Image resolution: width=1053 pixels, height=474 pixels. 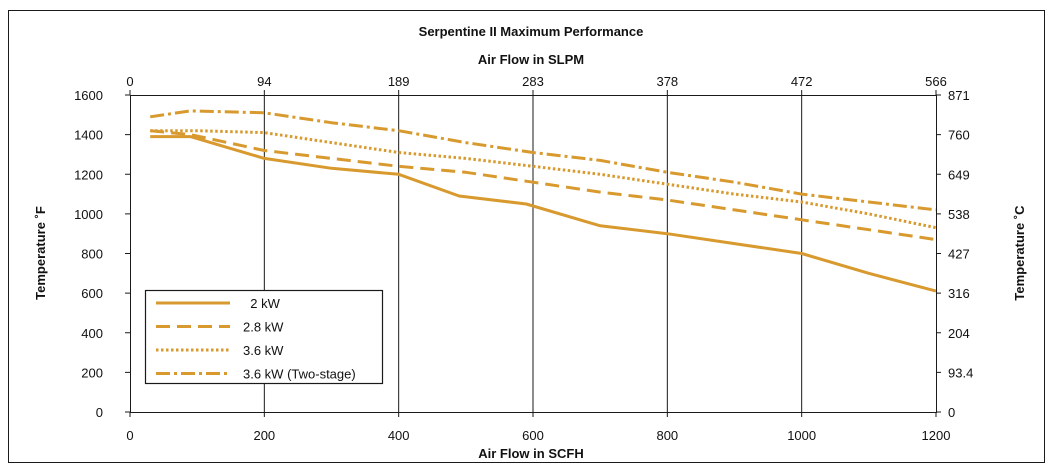 What do you see at coordinates (88, 95) in the screenshot?
I see `y-tick-label: 1600` at bounding box center [88, 95].